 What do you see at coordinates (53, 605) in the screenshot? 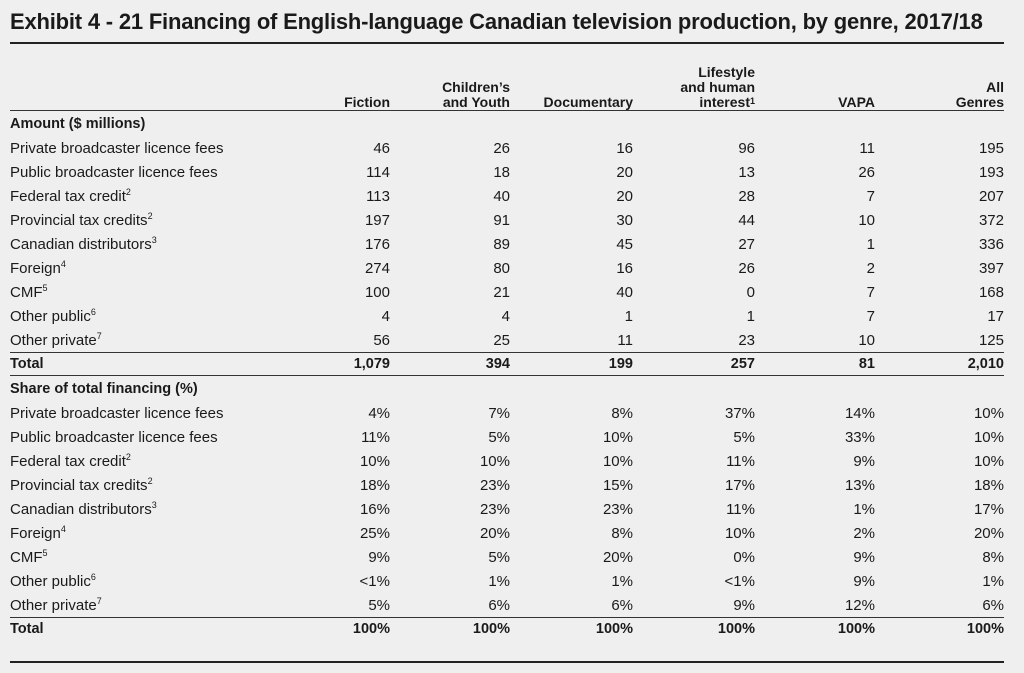
I see `row-label-text: Other private` at bounding box center [53, 605].